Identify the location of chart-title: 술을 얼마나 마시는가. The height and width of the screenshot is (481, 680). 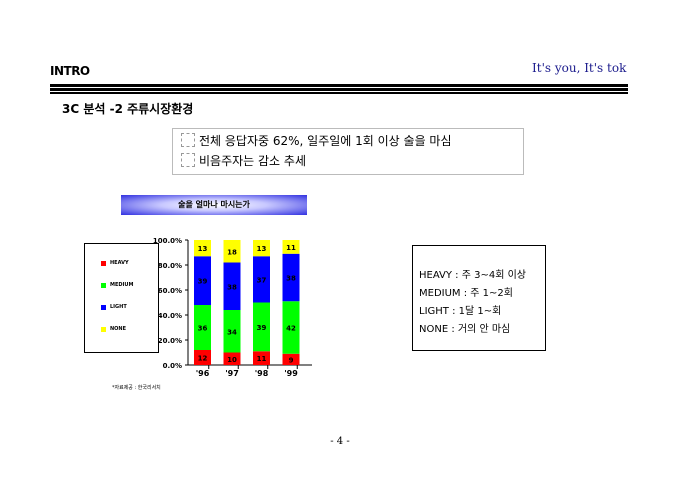
(214, 205).